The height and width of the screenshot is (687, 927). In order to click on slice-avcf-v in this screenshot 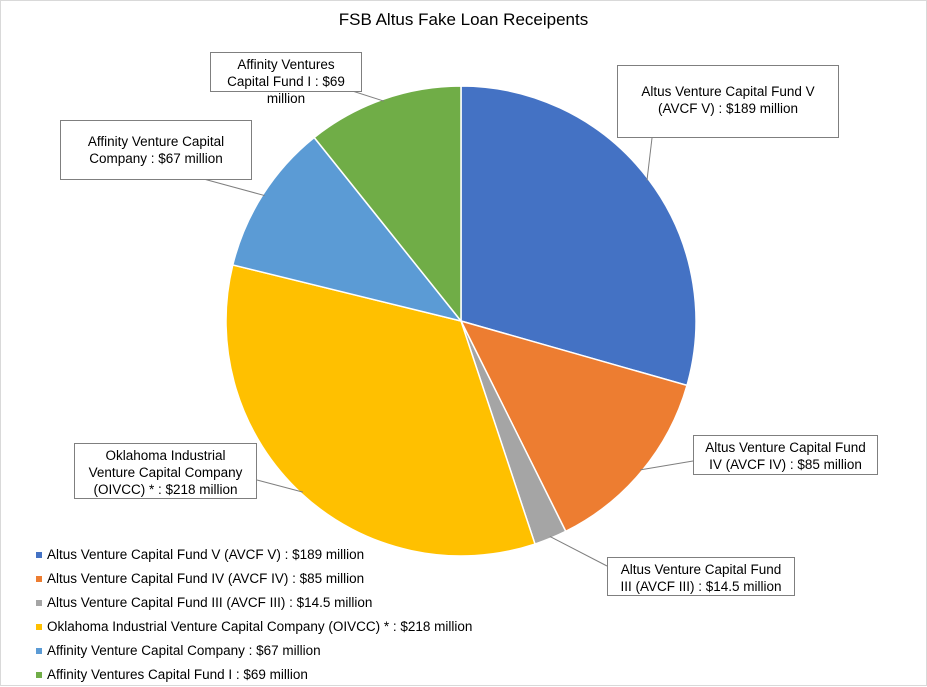, I will do `click(578, 236)`.